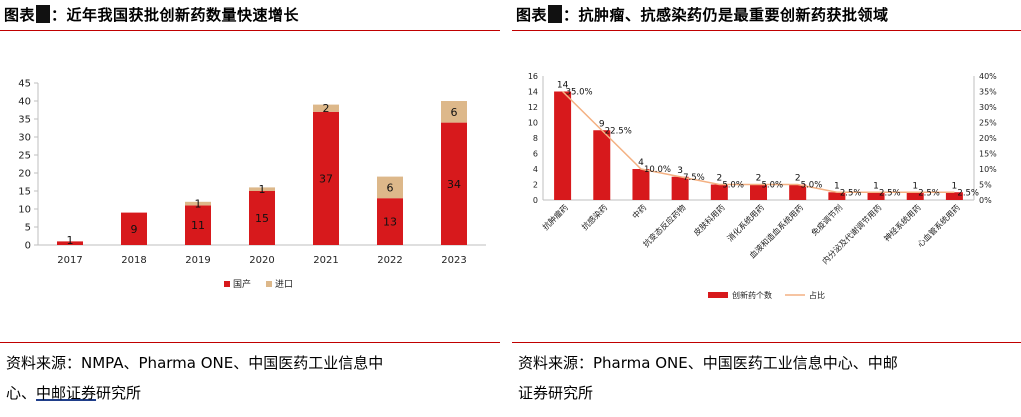 The width and height of the screenshot is (1021, 417). Describe the element at coordinates (556, 393) in the screenshot. I see `right-source-line2: 证券研究所` at that location.